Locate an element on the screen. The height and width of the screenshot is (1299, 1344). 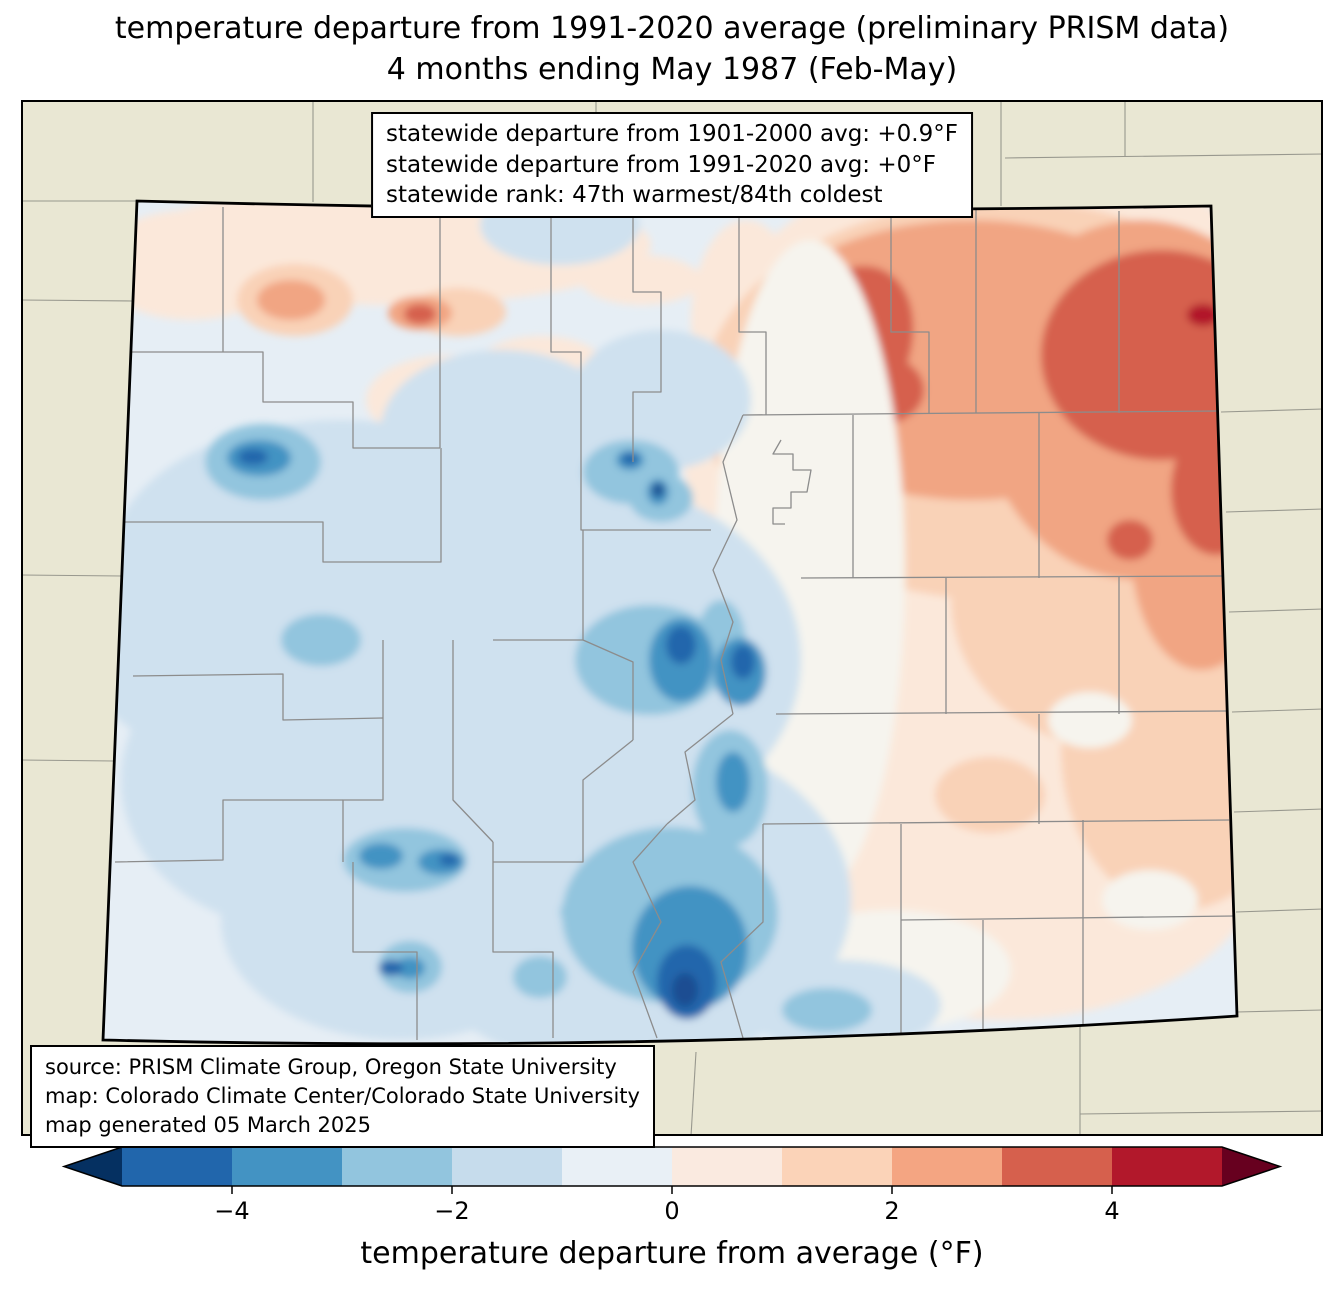
source-line-3: map generated 05 March 2025 is located at coordinates (208, 1124).